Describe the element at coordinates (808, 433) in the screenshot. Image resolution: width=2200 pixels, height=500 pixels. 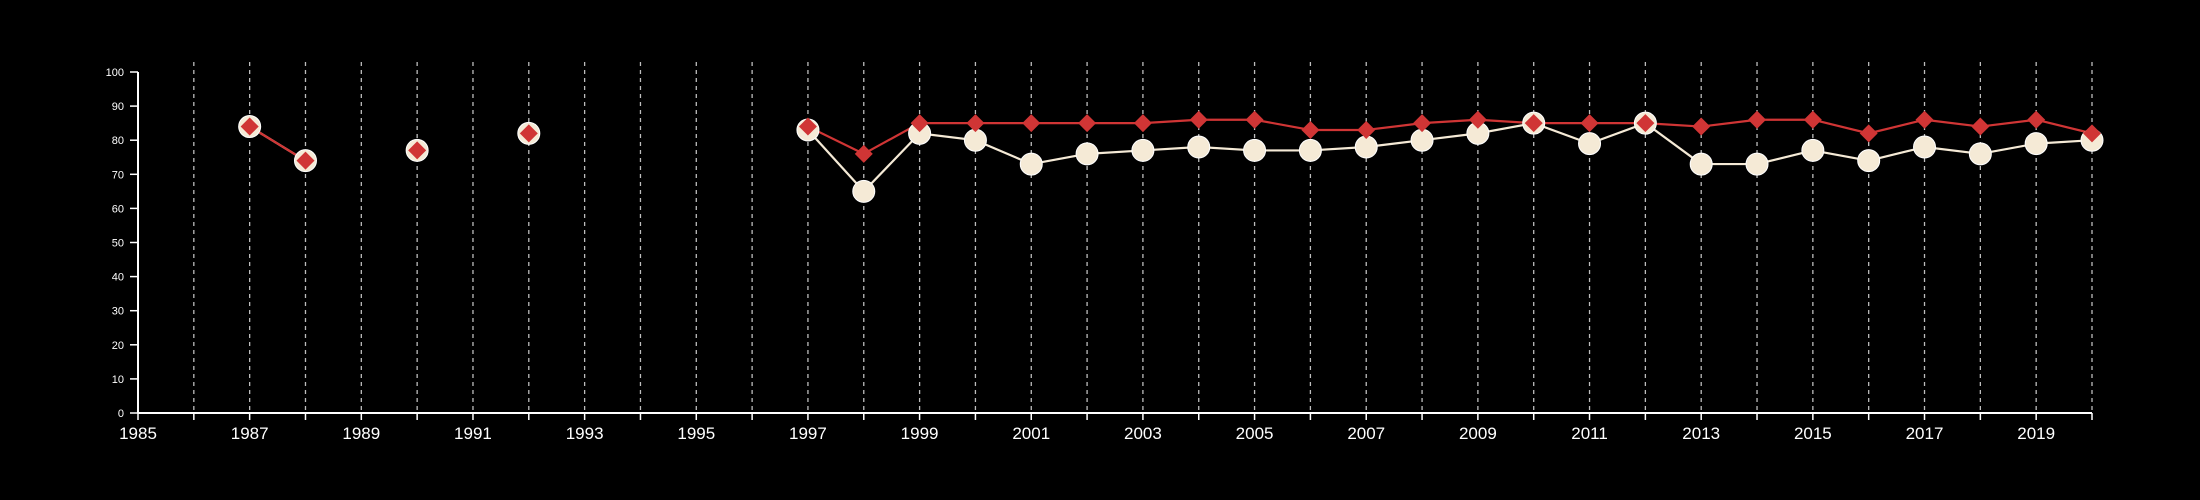
I see `x-tick-label: 1997` at that location.